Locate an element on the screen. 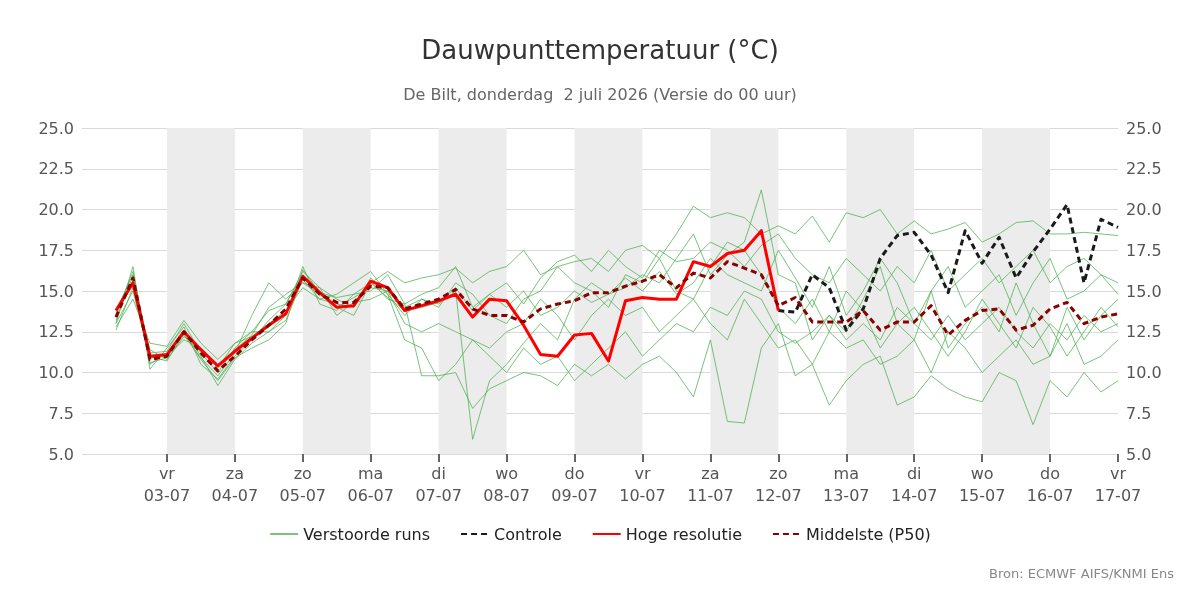 The width and height of the screenshot is (1200, 600). y-tick-label: 12.5 is located at coordinates (56, 332).